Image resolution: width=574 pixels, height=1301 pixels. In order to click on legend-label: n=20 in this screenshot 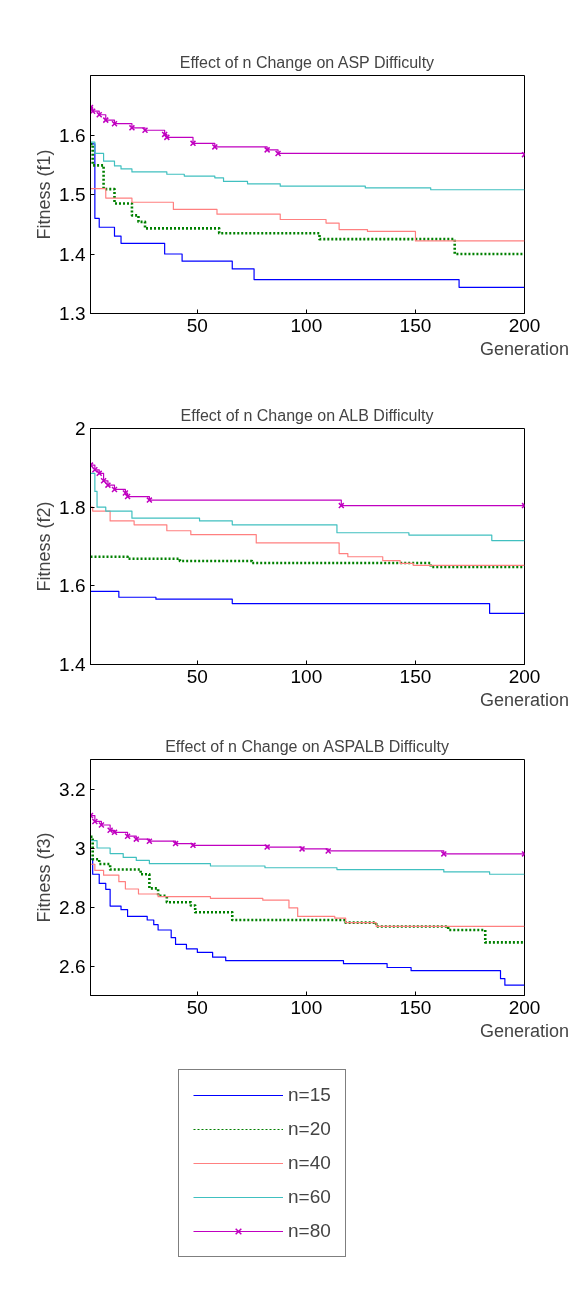, I will do `click(309, 1129)`.